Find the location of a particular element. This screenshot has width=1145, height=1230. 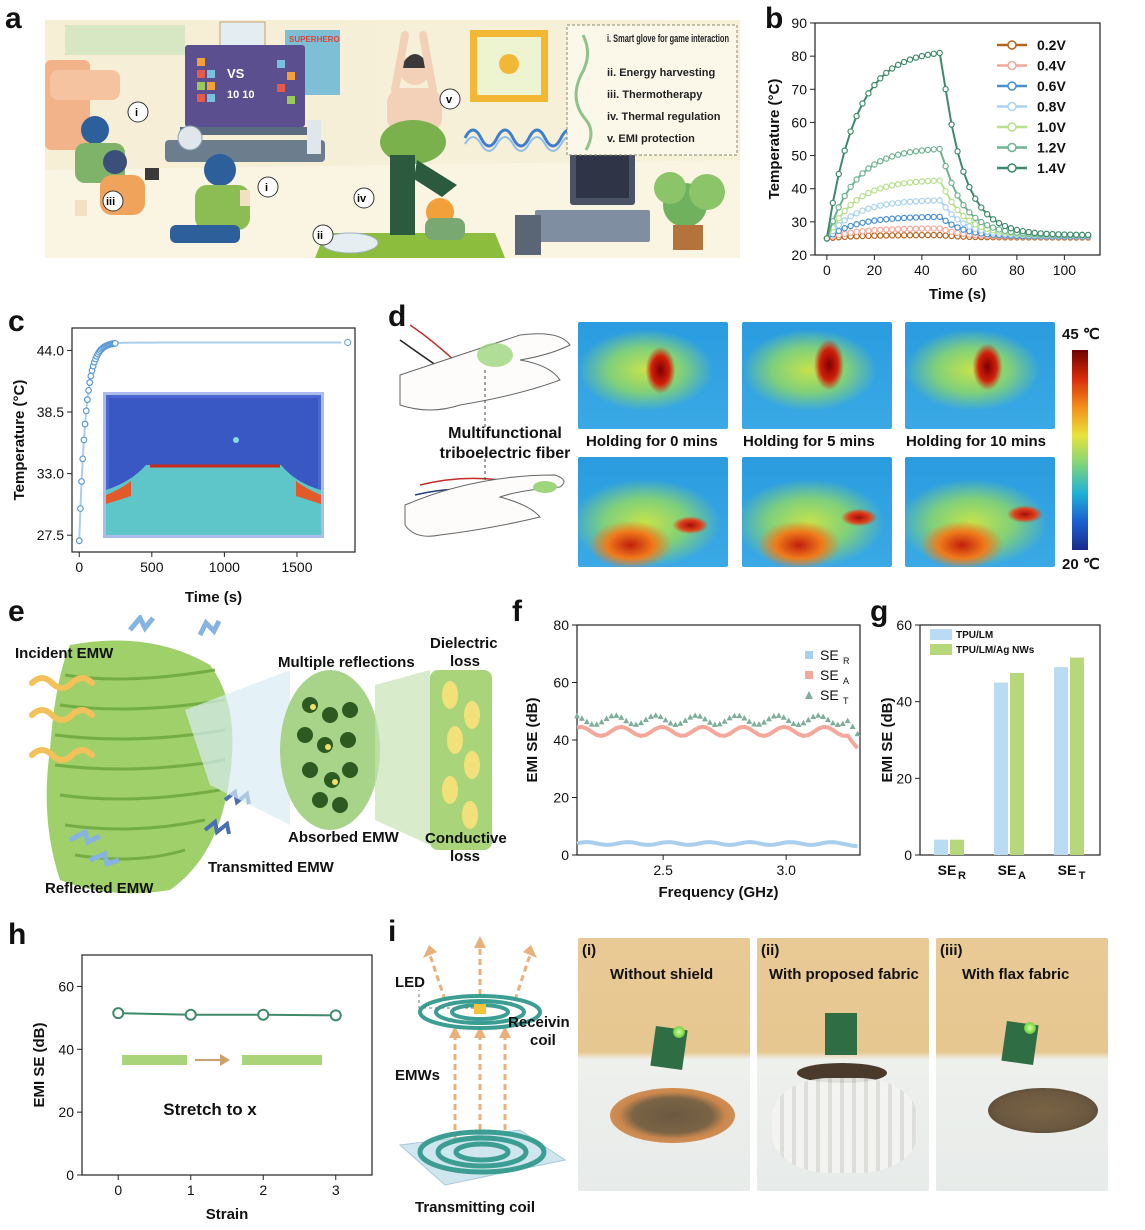

chart-b-legend-label: 1.4V is located at coordinates (1051, 168).